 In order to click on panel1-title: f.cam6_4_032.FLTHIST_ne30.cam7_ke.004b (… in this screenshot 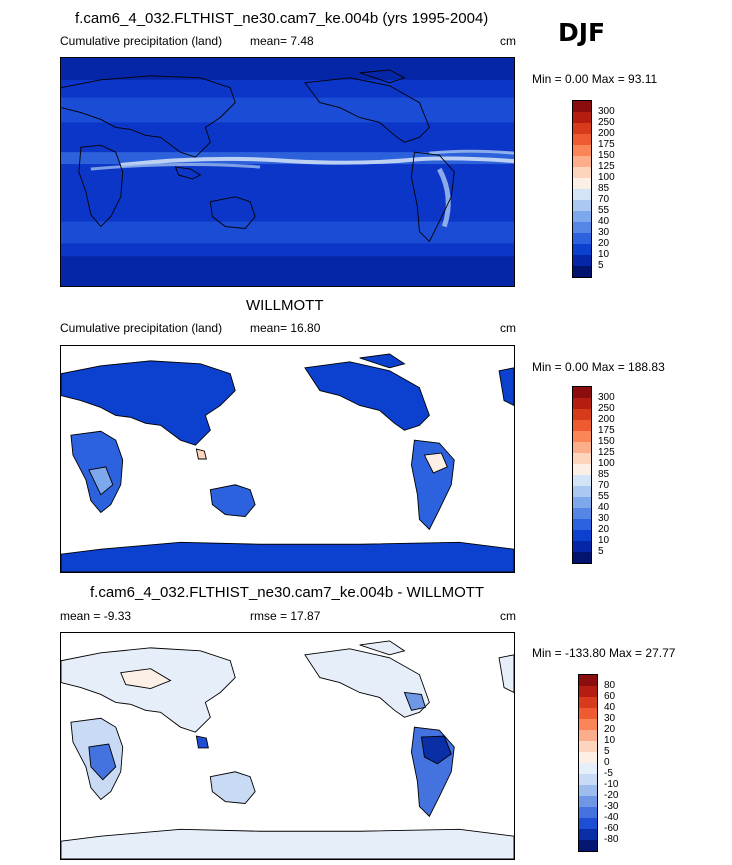, I will do `click(282, 18)`.